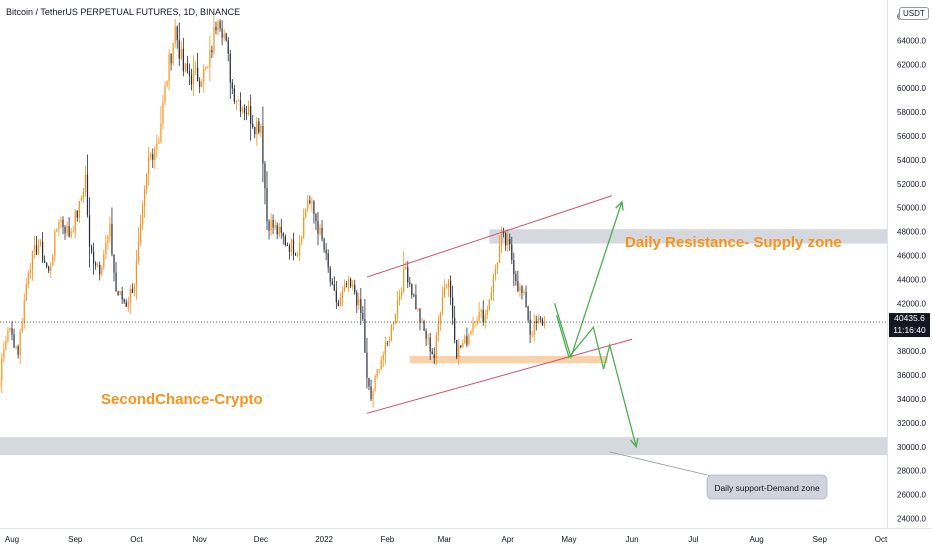 Image resolution: width=932 pixels, height=550 pixels. What do you see at coordinates (911, 40) in the screenshot?
I see `y-tick-label: 64000.0` at bounding box center [911, 40].